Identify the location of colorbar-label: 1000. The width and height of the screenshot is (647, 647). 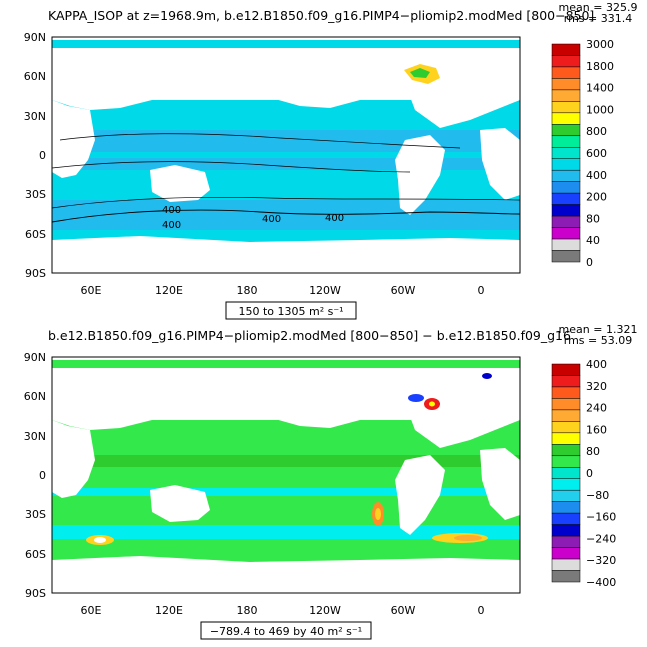
(600, 109).